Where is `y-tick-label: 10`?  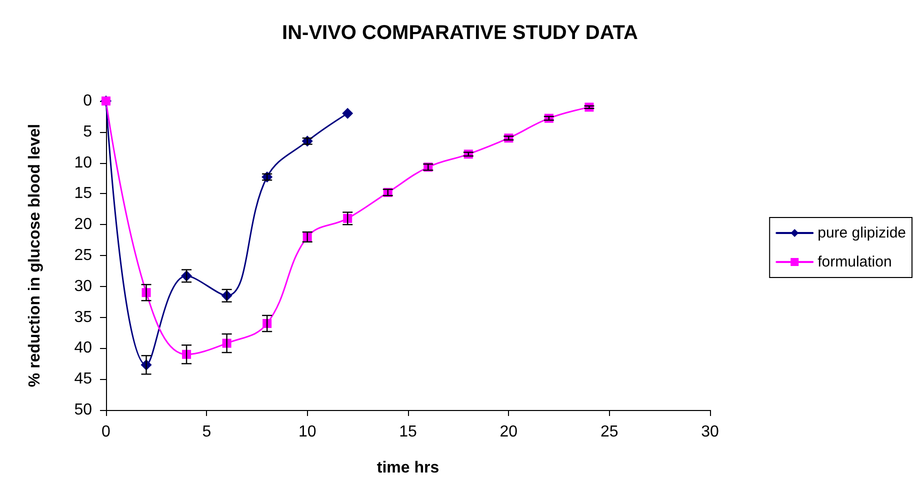
y-tick-label: 10 is located at coordinates (83, 163).